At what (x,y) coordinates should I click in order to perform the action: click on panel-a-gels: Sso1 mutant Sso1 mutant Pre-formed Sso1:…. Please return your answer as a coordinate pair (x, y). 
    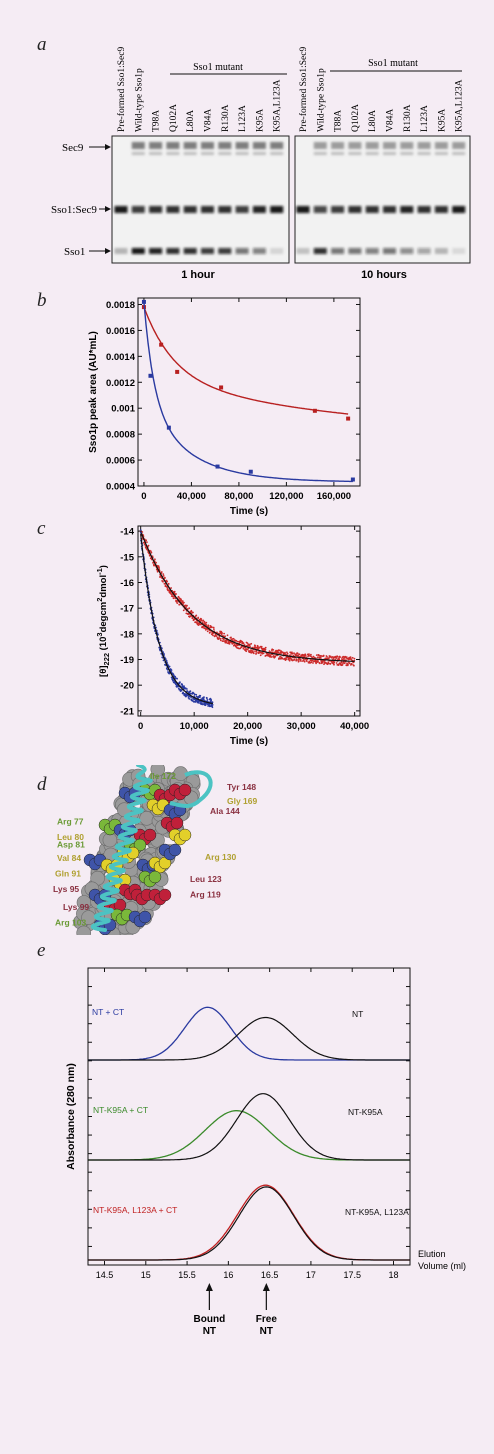
    Looking at the image, I should click on (261, 164).